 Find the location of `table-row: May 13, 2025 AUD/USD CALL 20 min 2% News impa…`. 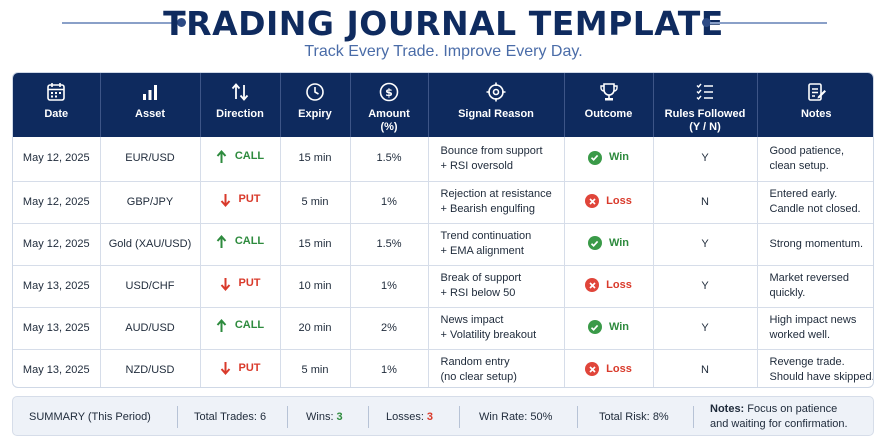

table-row: May 13, 2025 AUD/USD CALL 20 min 2% News impa… is located at coordinates (443, 328).